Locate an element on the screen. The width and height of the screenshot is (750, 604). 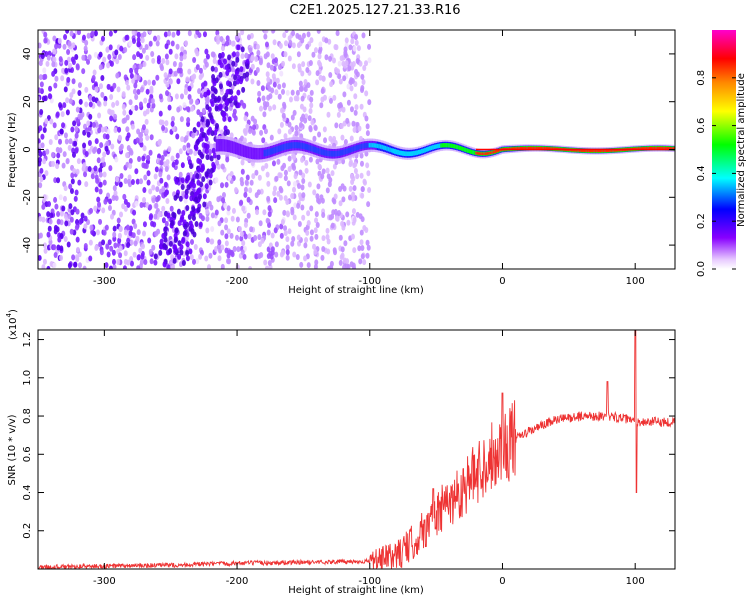
snr-x-tick-label: -300 is located at coordinates (104, 581).